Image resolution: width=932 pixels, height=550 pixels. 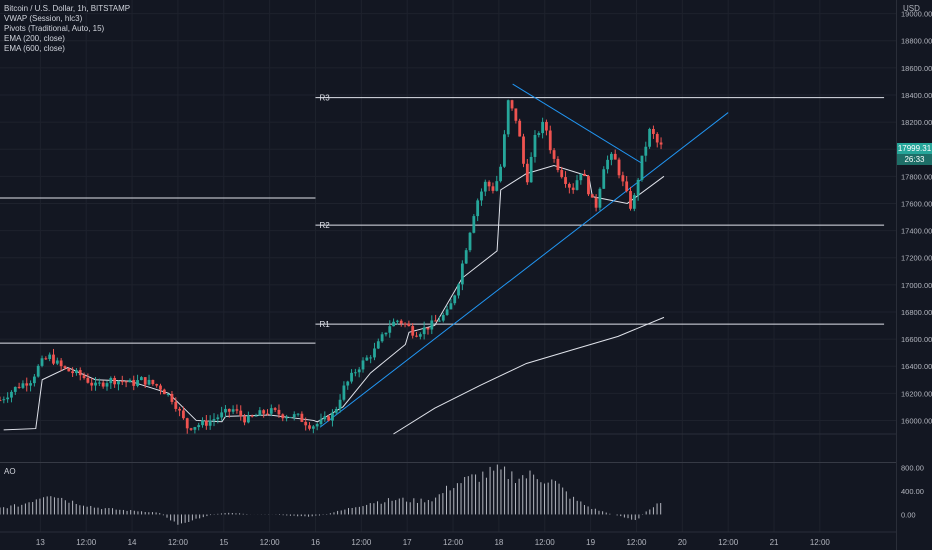 I want to click on price-tick-label: 19000.00, so click(x=916, y=14).